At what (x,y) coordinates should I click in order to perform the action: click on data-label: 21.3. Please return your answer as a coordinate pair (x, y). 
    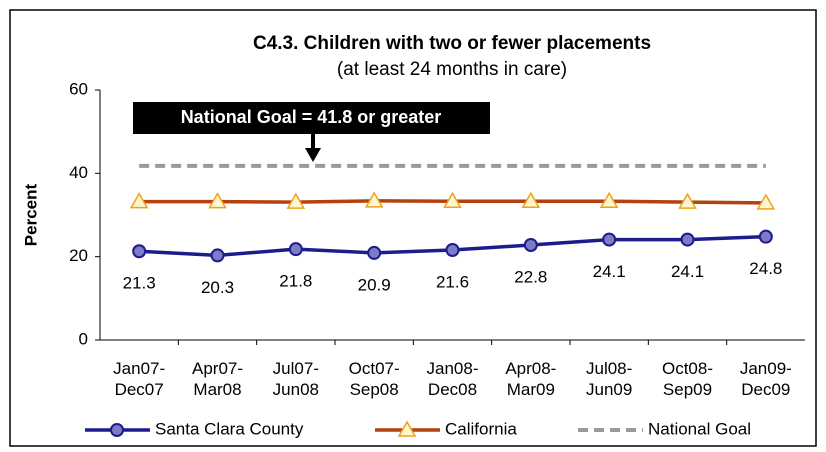
    Looking at the image, I should click on (139, 283).